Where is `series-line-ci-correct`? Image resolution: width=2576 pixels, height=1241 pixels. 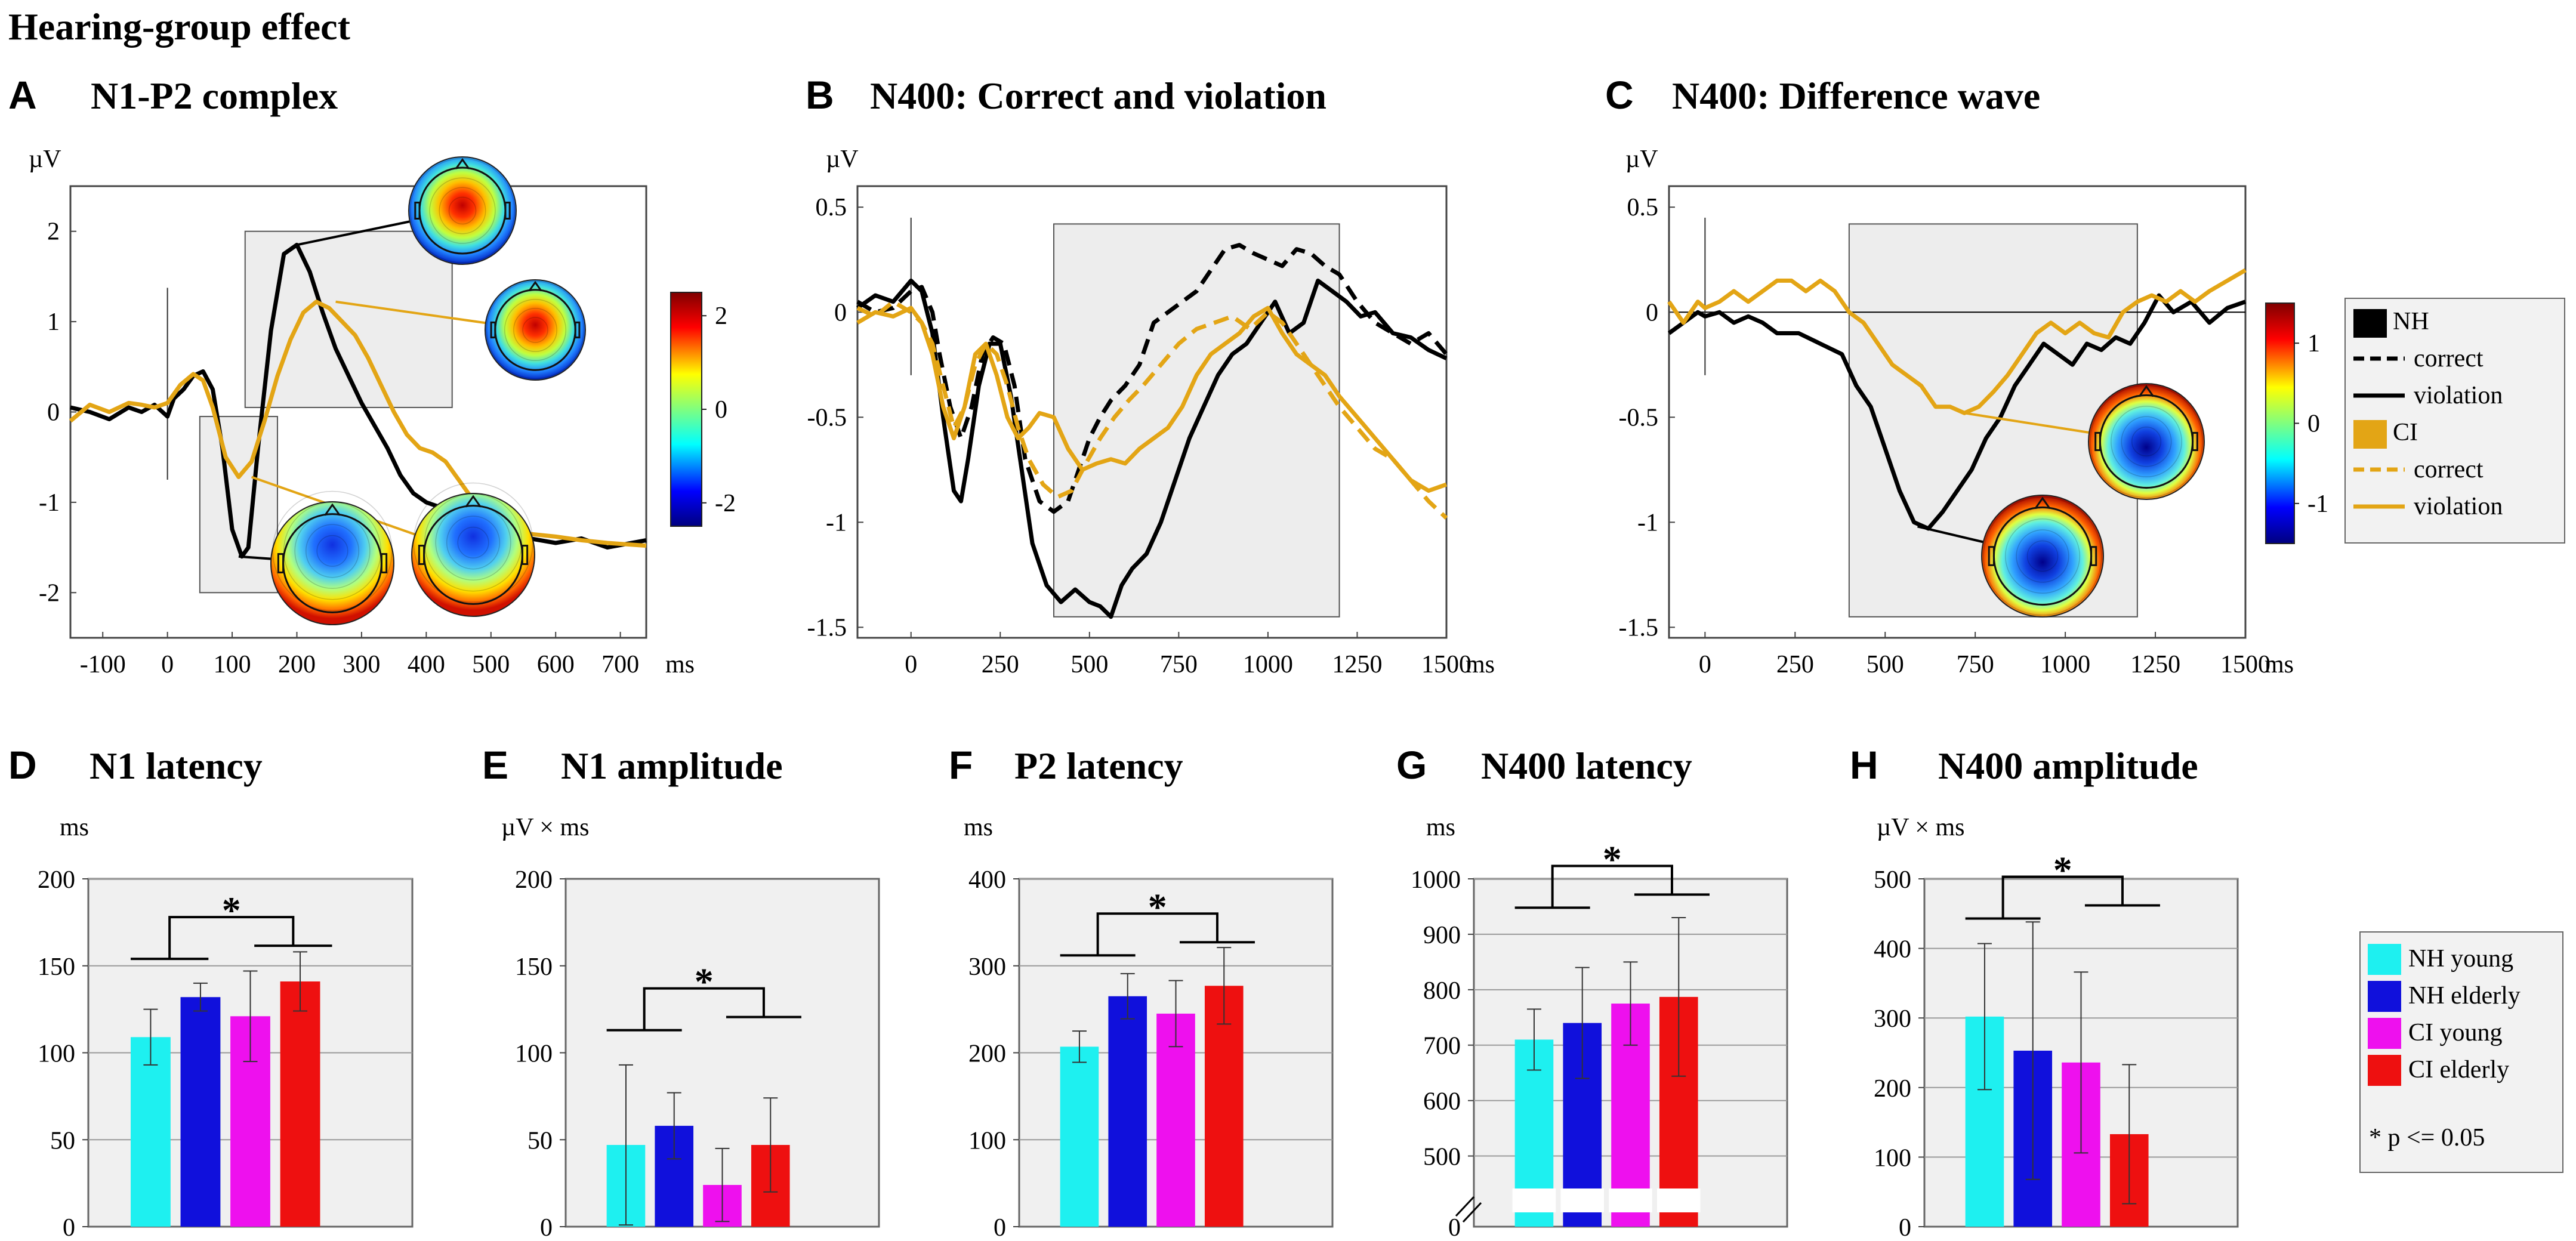 series-line-ci-correct is located at coordinates (1152, 410).